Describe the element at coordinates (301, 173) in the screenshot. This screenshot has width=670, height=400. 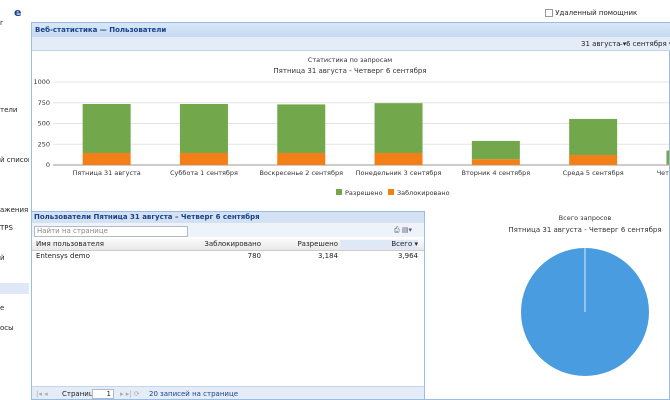
I see `x-tick-label: Воскресенье 2 сентября` at that location.